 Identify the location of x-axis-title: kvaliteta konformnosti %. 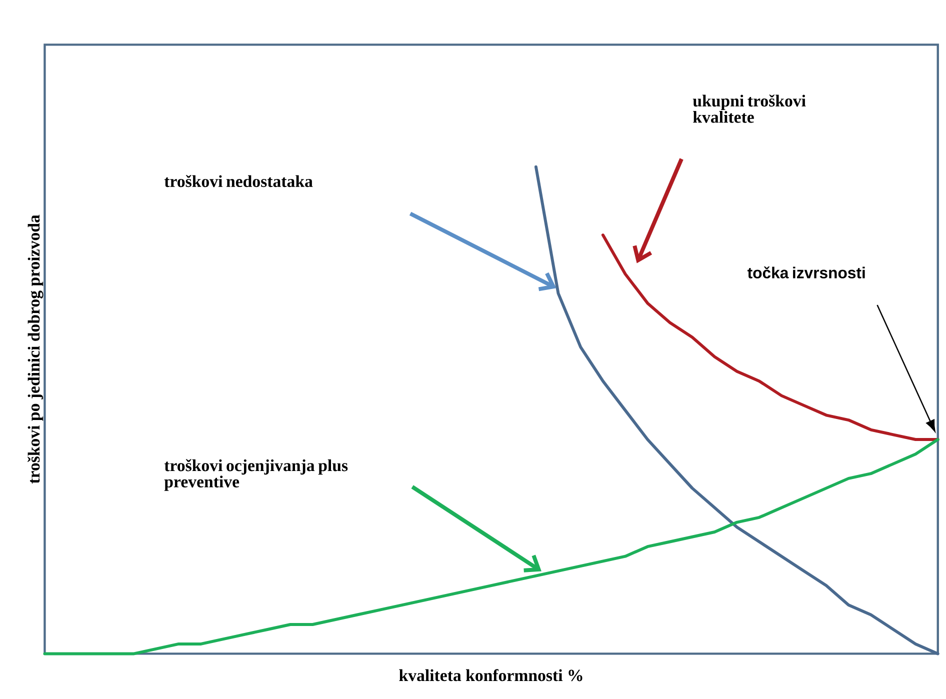
(490, 674).